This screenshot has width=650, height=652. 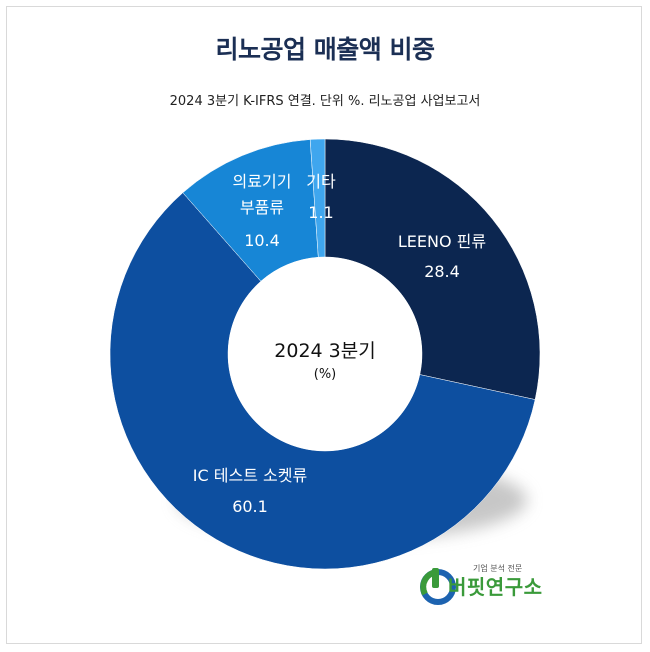 What do you see at coordinates (321, 181) in the screenshot?
I see `slice-category-label: 기타` at bounding box center [321, 181].